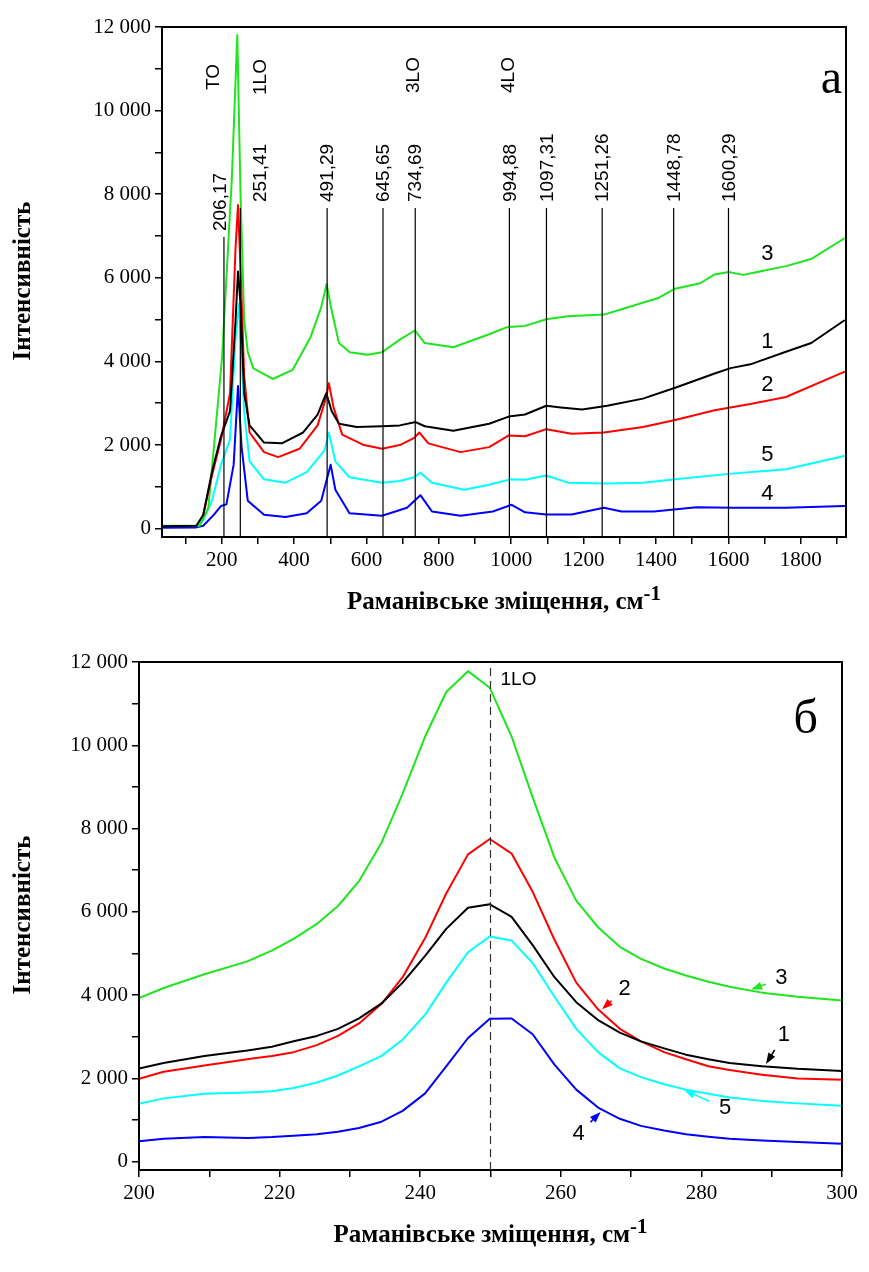 This screenshot has height=1272, width=869. Describe the element at coordinates (767, 252) in the screenshot. I see `series-label: 3` at that location.